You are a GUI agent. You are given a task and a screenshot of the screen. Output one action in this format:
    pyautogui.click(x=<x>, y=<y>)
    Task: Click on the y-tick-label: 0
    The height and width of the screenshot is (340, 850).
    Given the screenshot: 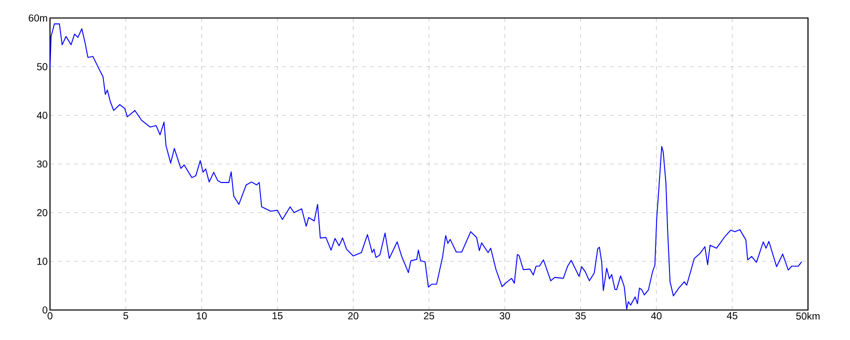 What is the action you would take?
    pyautogui.click(x=45, y=310)
    